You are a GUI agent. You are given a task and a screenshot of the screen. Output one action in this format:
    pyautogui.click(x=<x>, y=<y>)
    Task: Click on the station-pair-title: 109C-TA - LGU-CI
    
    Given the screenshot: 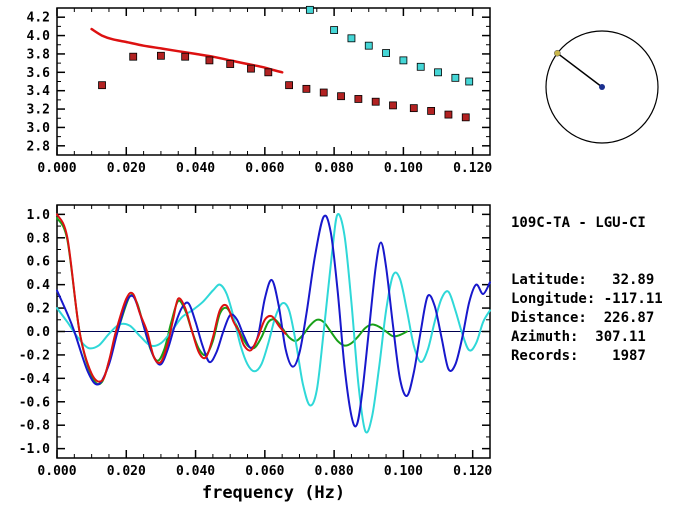 What is the action you would take?
    pyautogui.click(x=578, y=223)
    